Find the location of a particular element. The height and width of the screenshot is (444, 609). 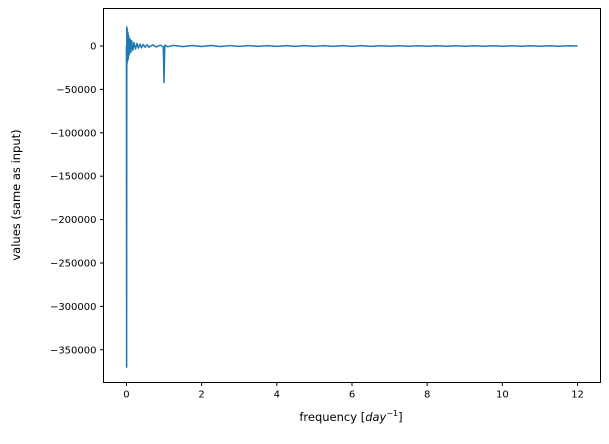

y-tick-label: −50000 is located at coordinates (76, 90).